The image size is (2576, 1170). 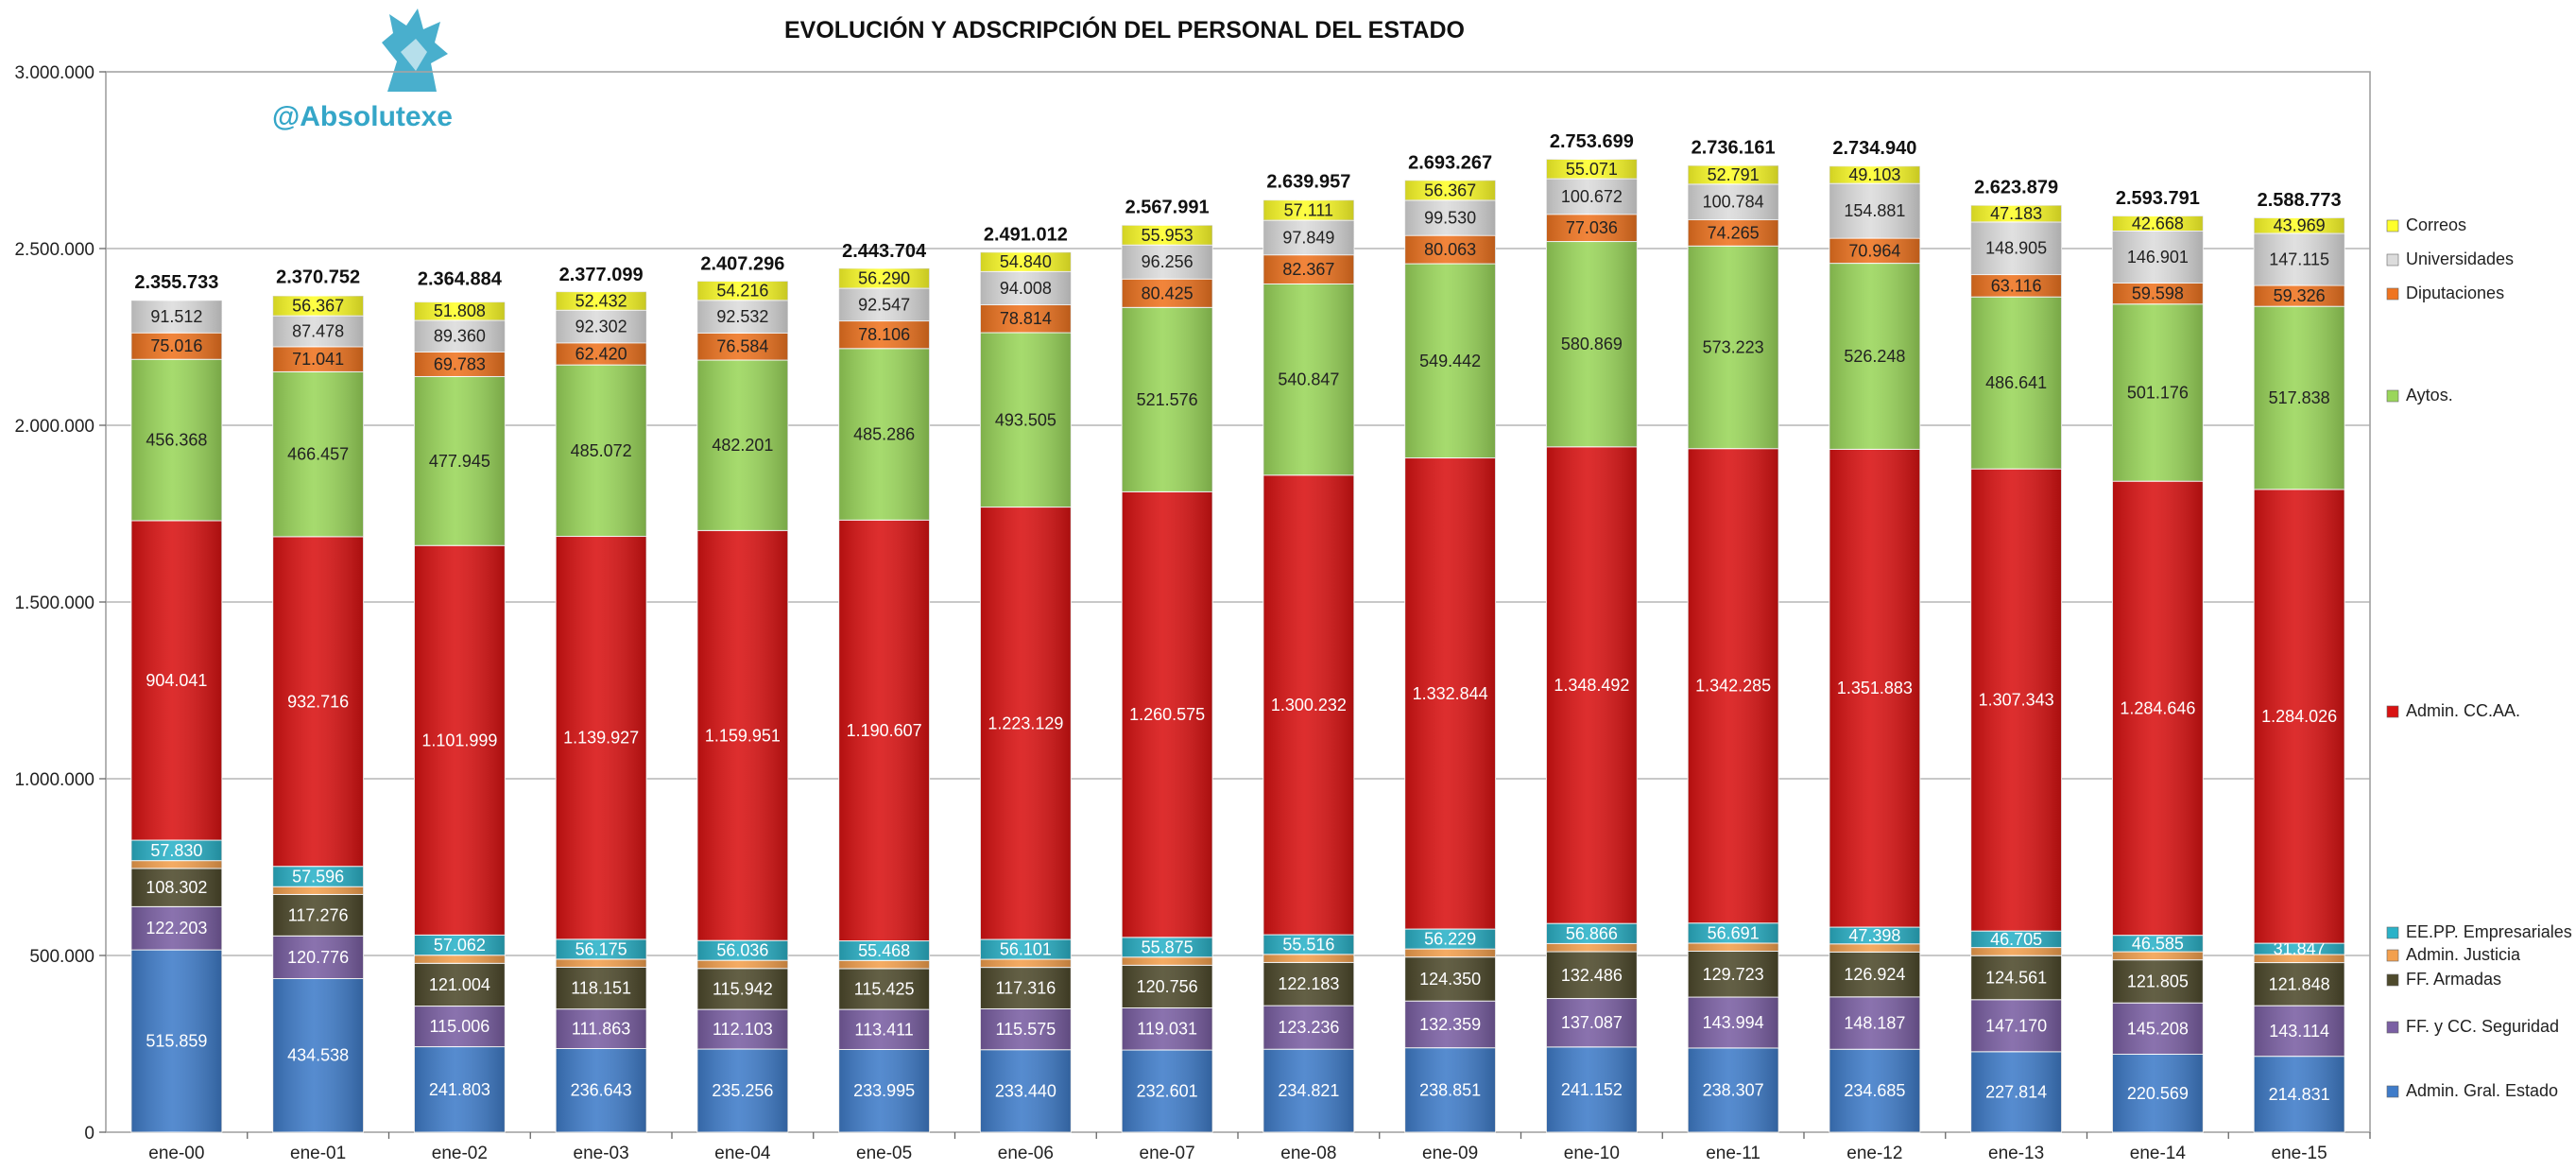 I want to click on data-label: 121.004, so click(x=459, y=984).